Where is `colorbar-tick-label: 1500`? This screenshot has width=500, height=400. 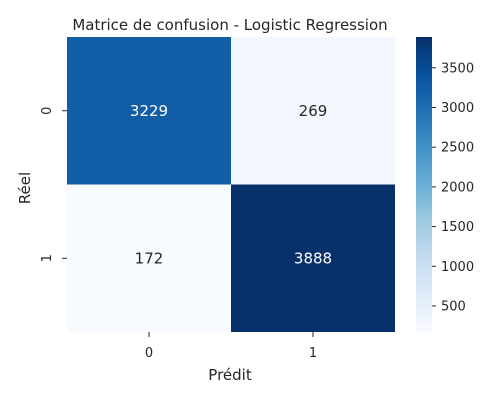 colorbar-tick-label: 1500 is located at coordinates (457, 227).